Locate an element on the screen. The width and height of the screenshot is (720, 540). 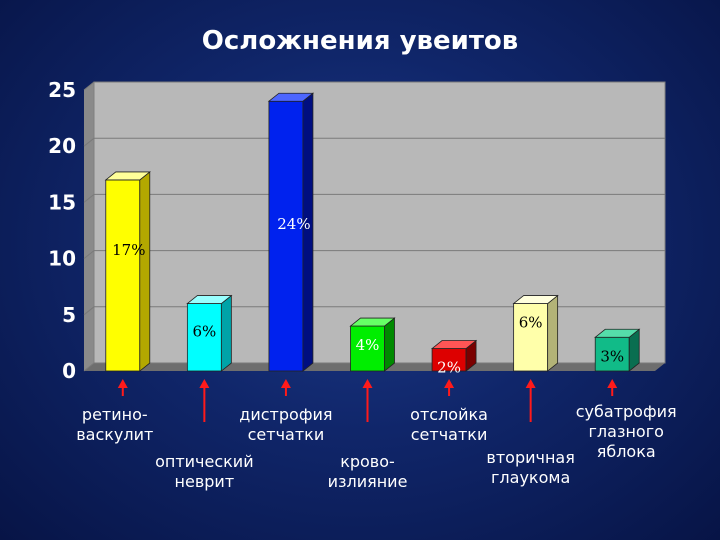
data-label: 3% is located at coordinates (612, 356).